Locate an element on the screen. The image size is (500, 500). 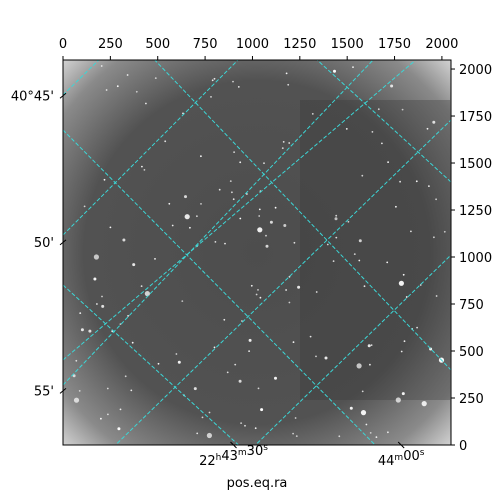
dec-tick-label-2: 55' is located at coordinates (44, 391).